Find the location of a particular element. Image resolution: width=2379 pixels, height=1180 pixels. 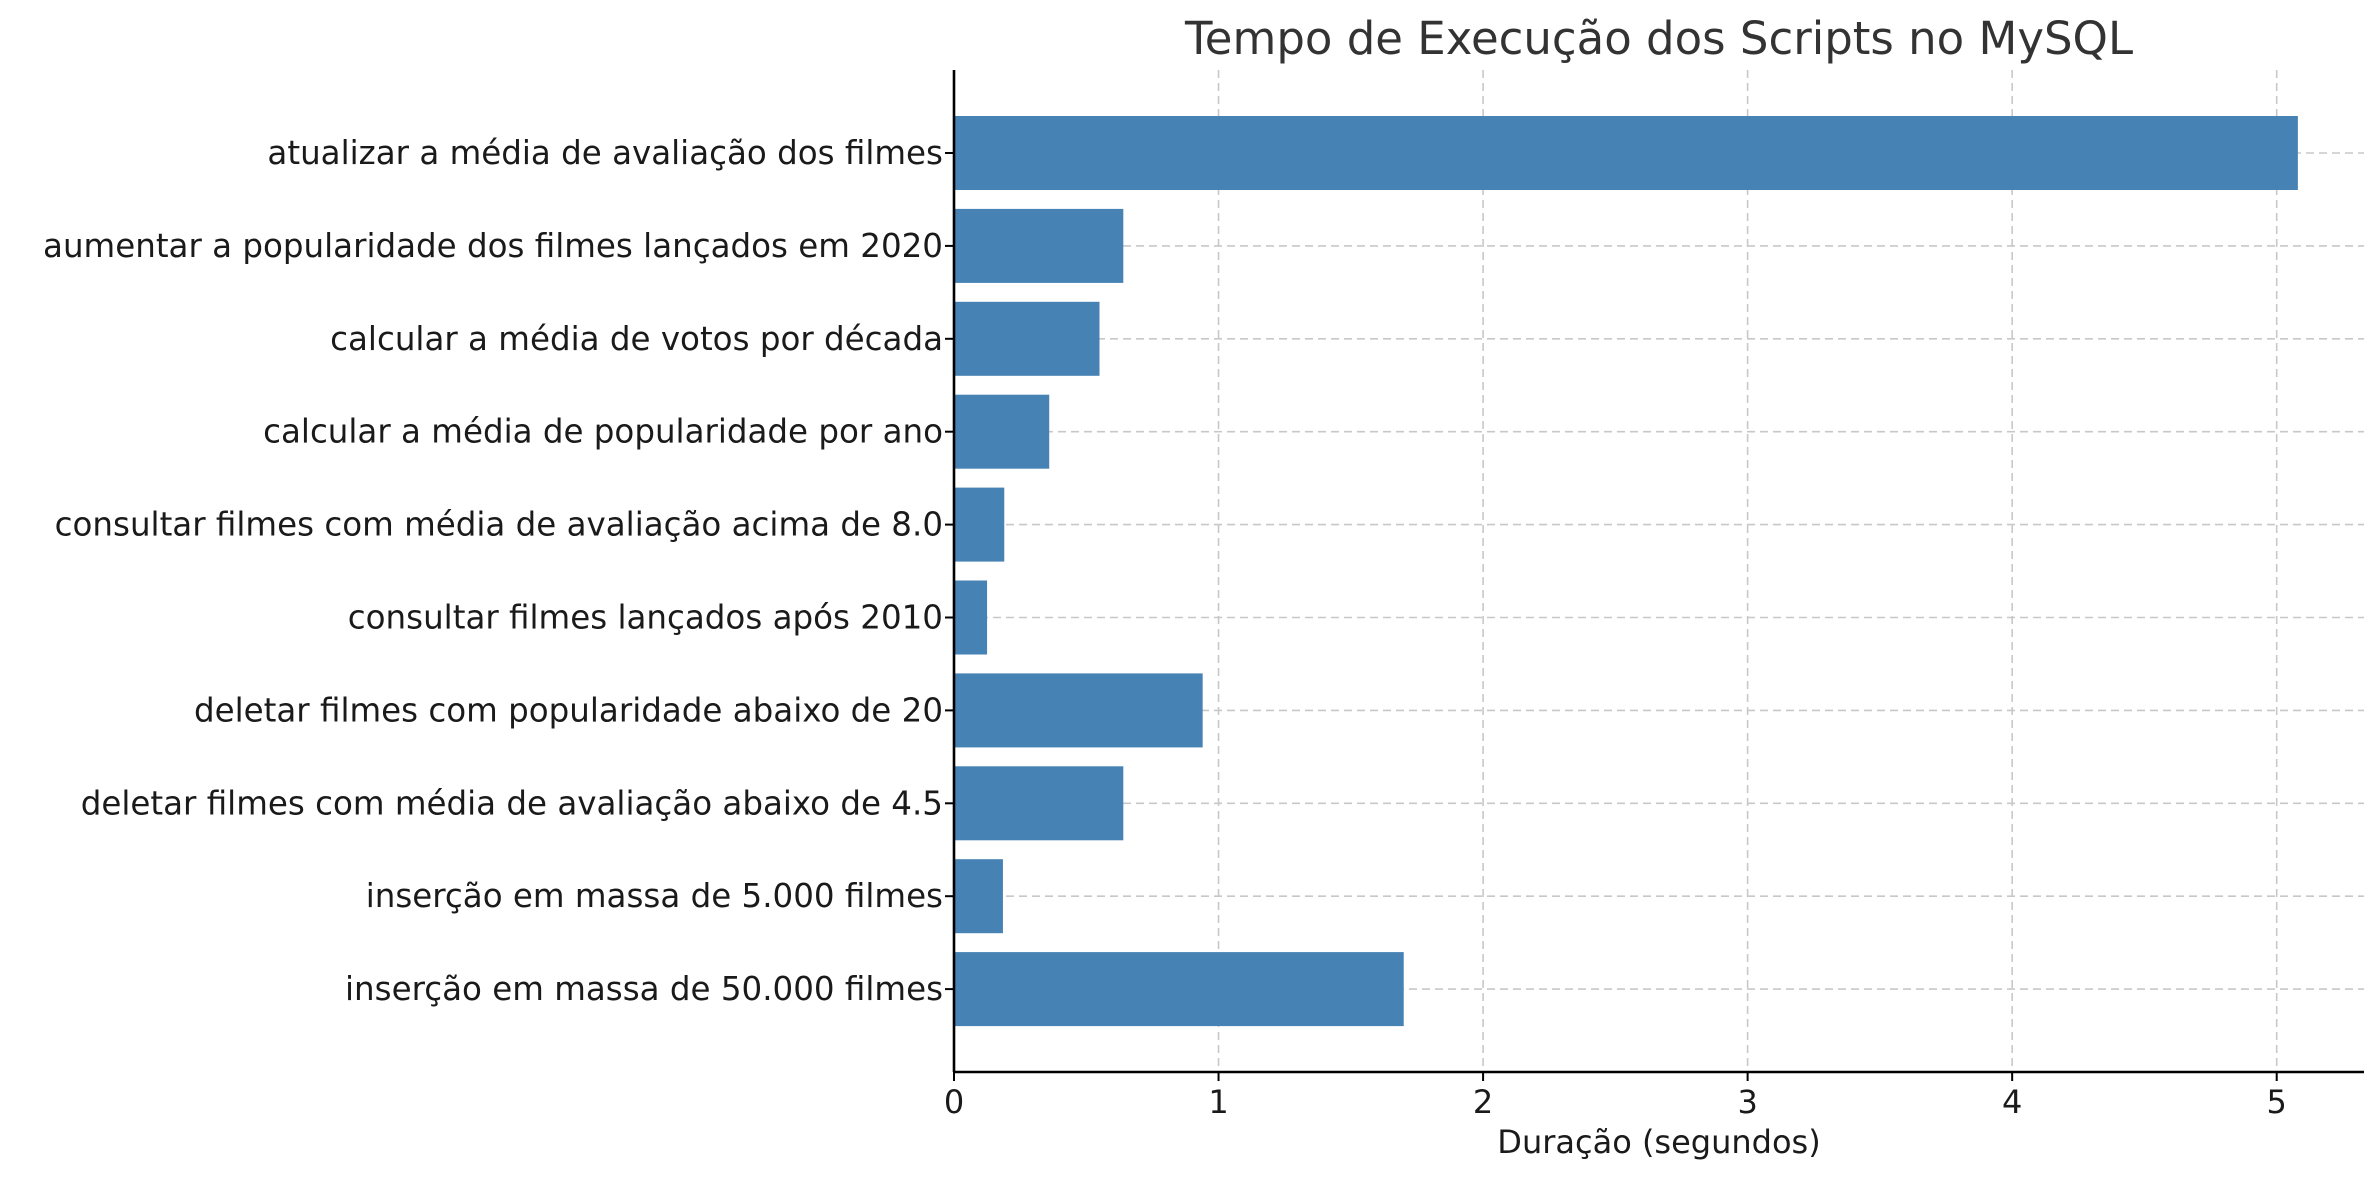

category-label: inserção em massa de 5.000 filmes is located at coordinates (654, 896).